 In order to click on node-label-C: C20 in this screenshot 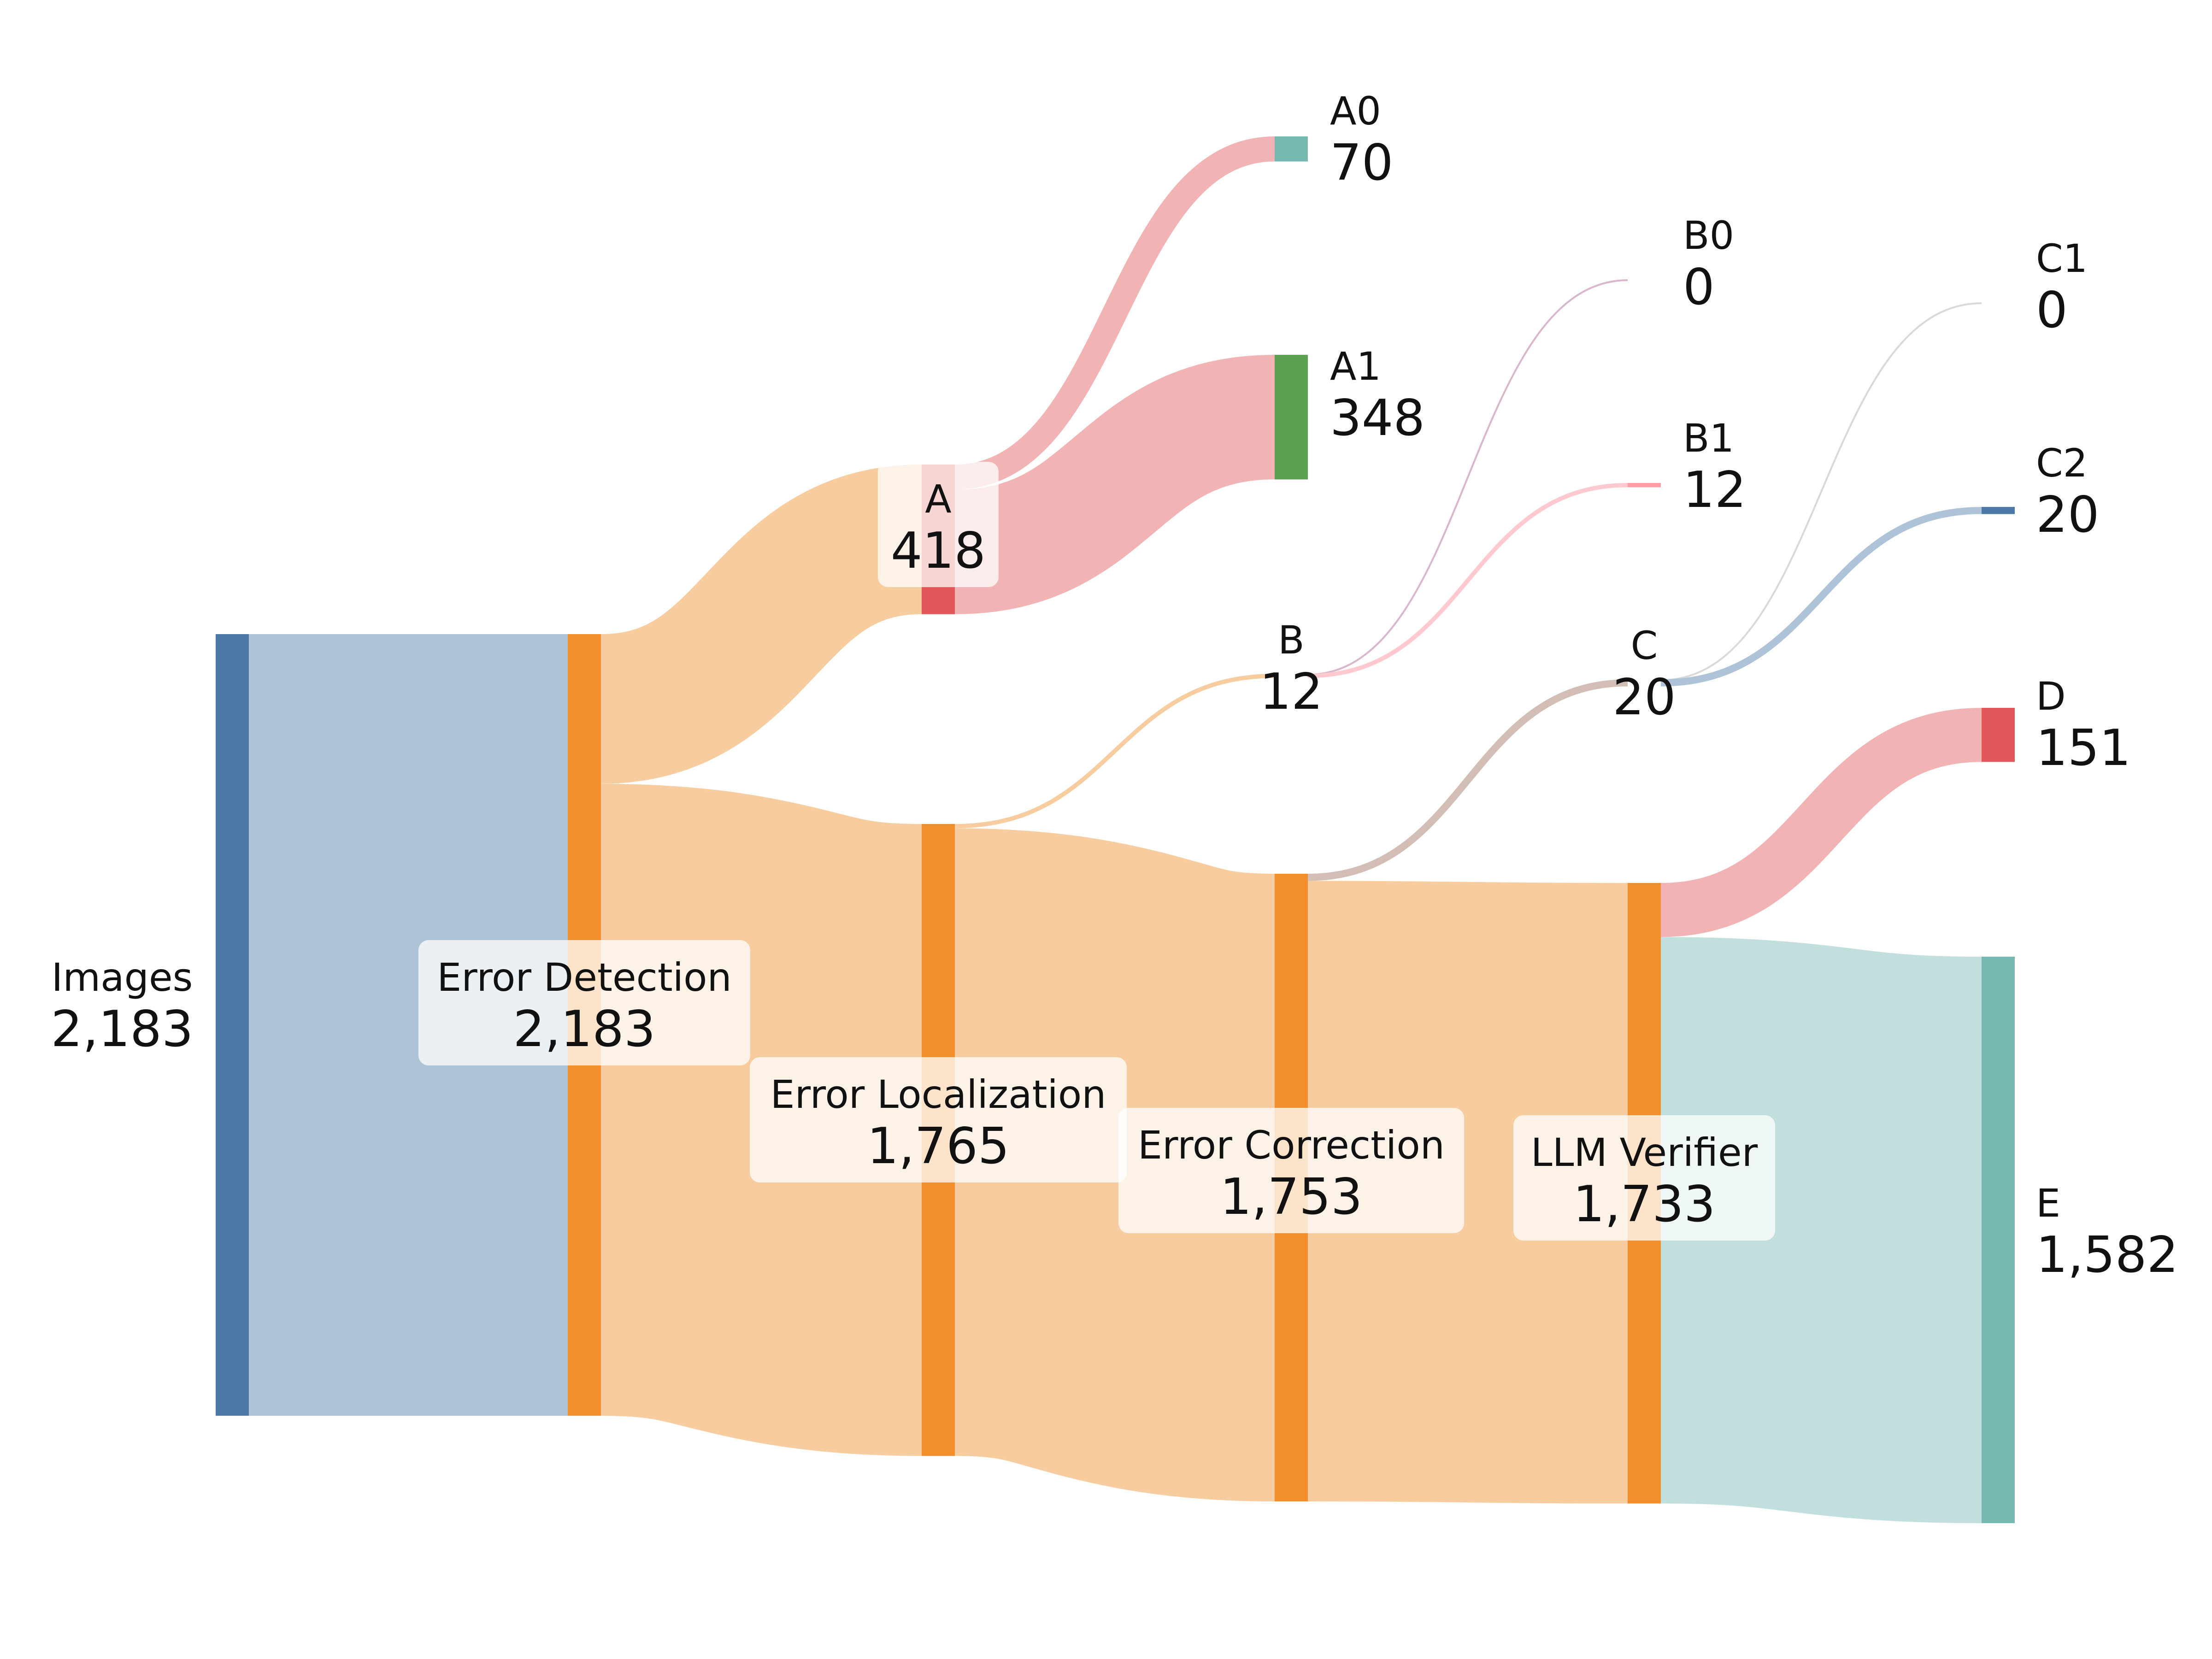, I will do `click(1644, 674)`.